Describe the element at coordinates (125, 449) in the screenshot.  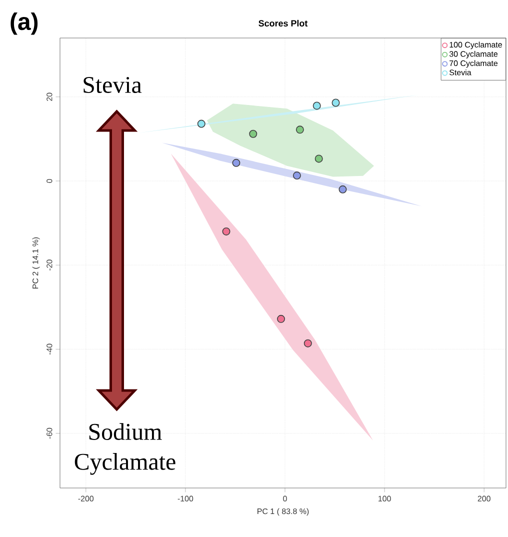
I see `annotation: Sodium Cyclamate` at that location.